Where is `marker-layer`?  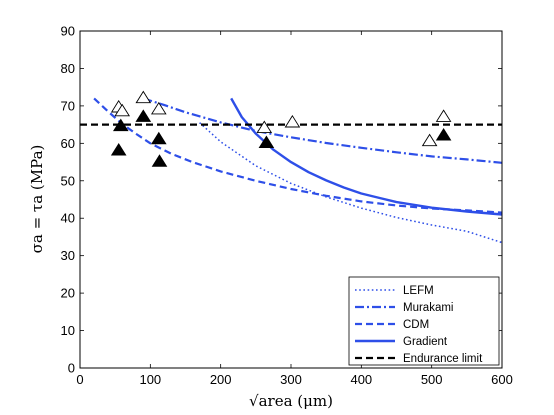 marker-layer is located at coordinates (281, 128).